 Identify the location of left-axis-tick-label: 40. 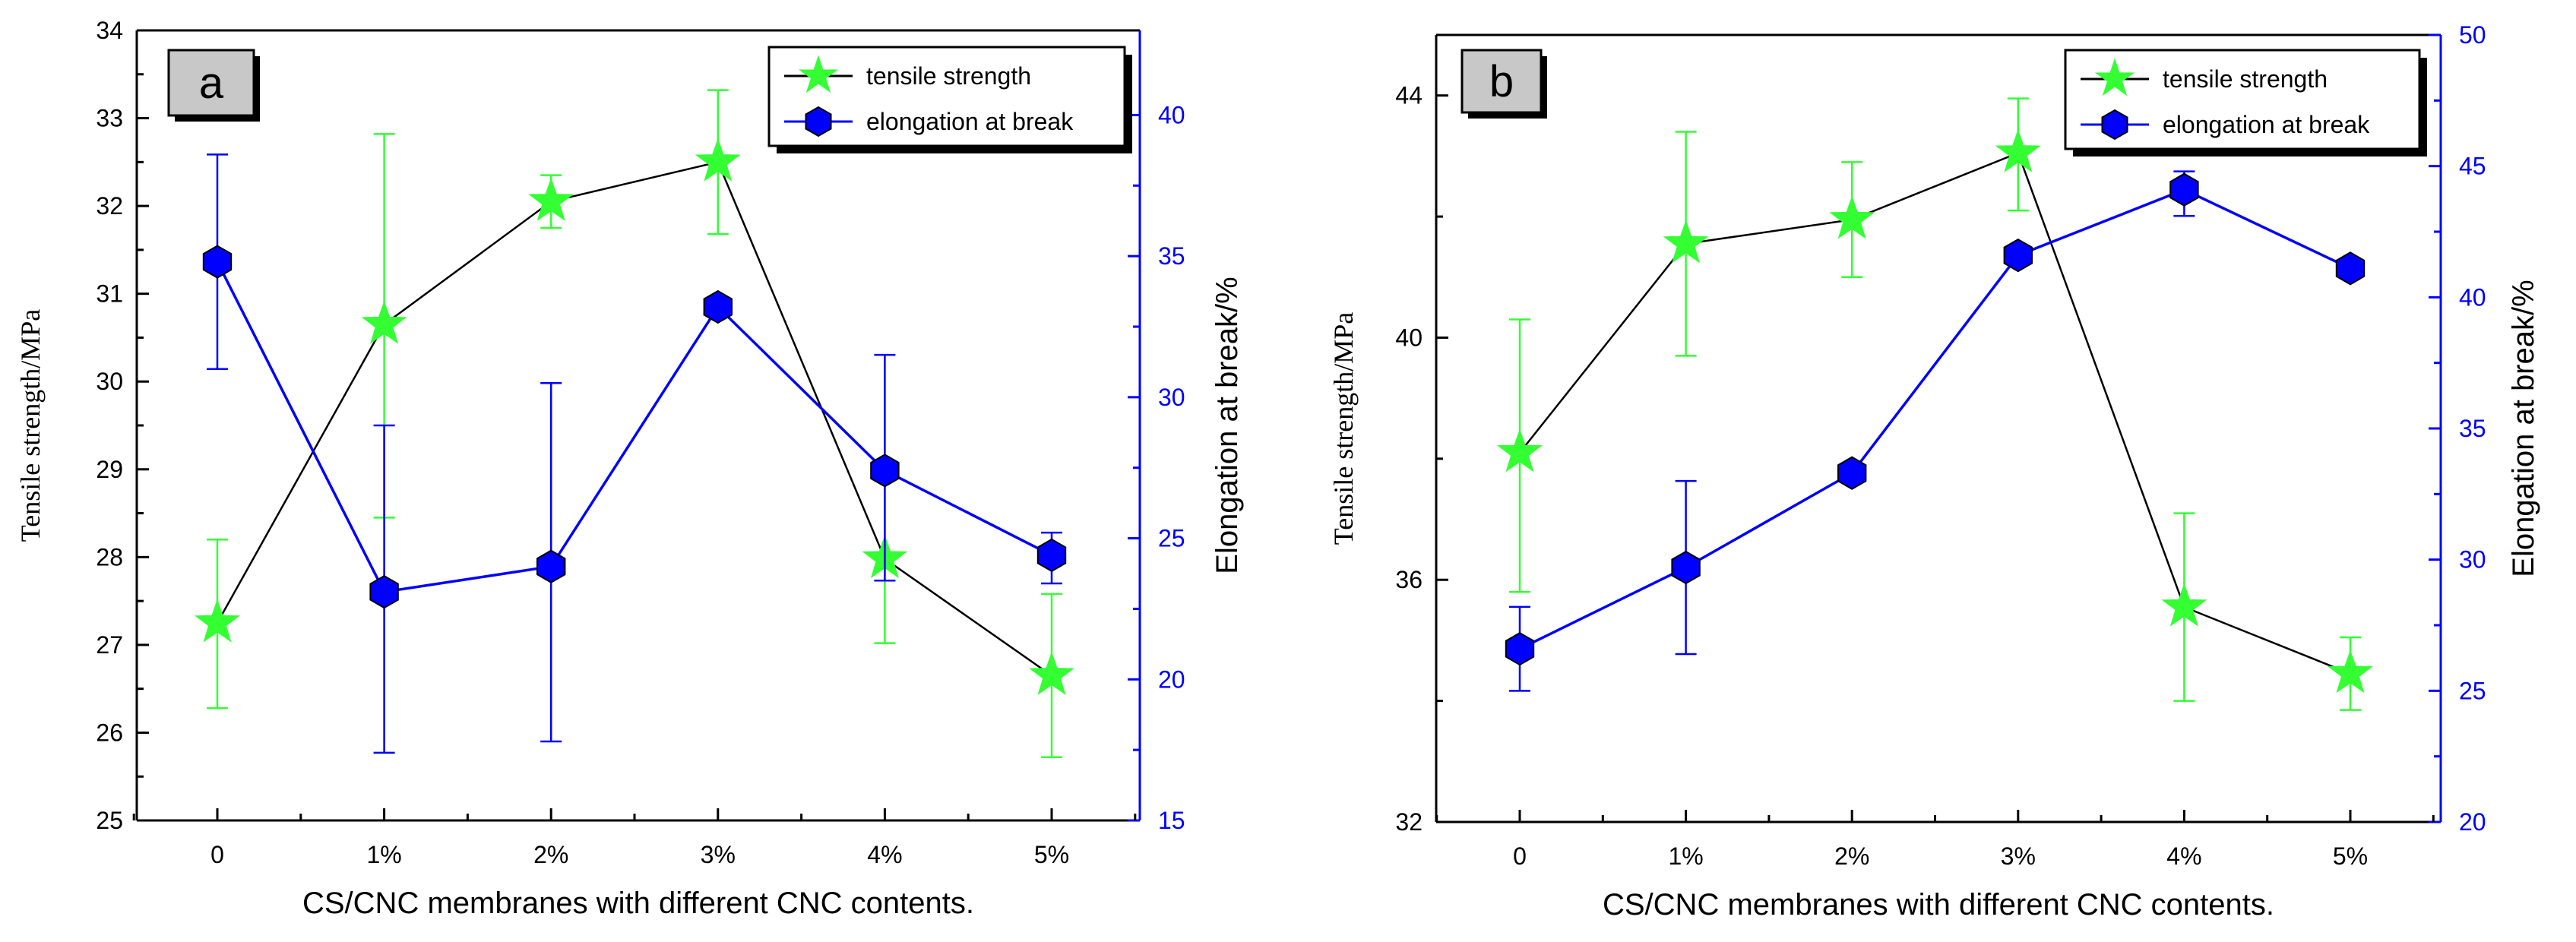
(1408, 337).